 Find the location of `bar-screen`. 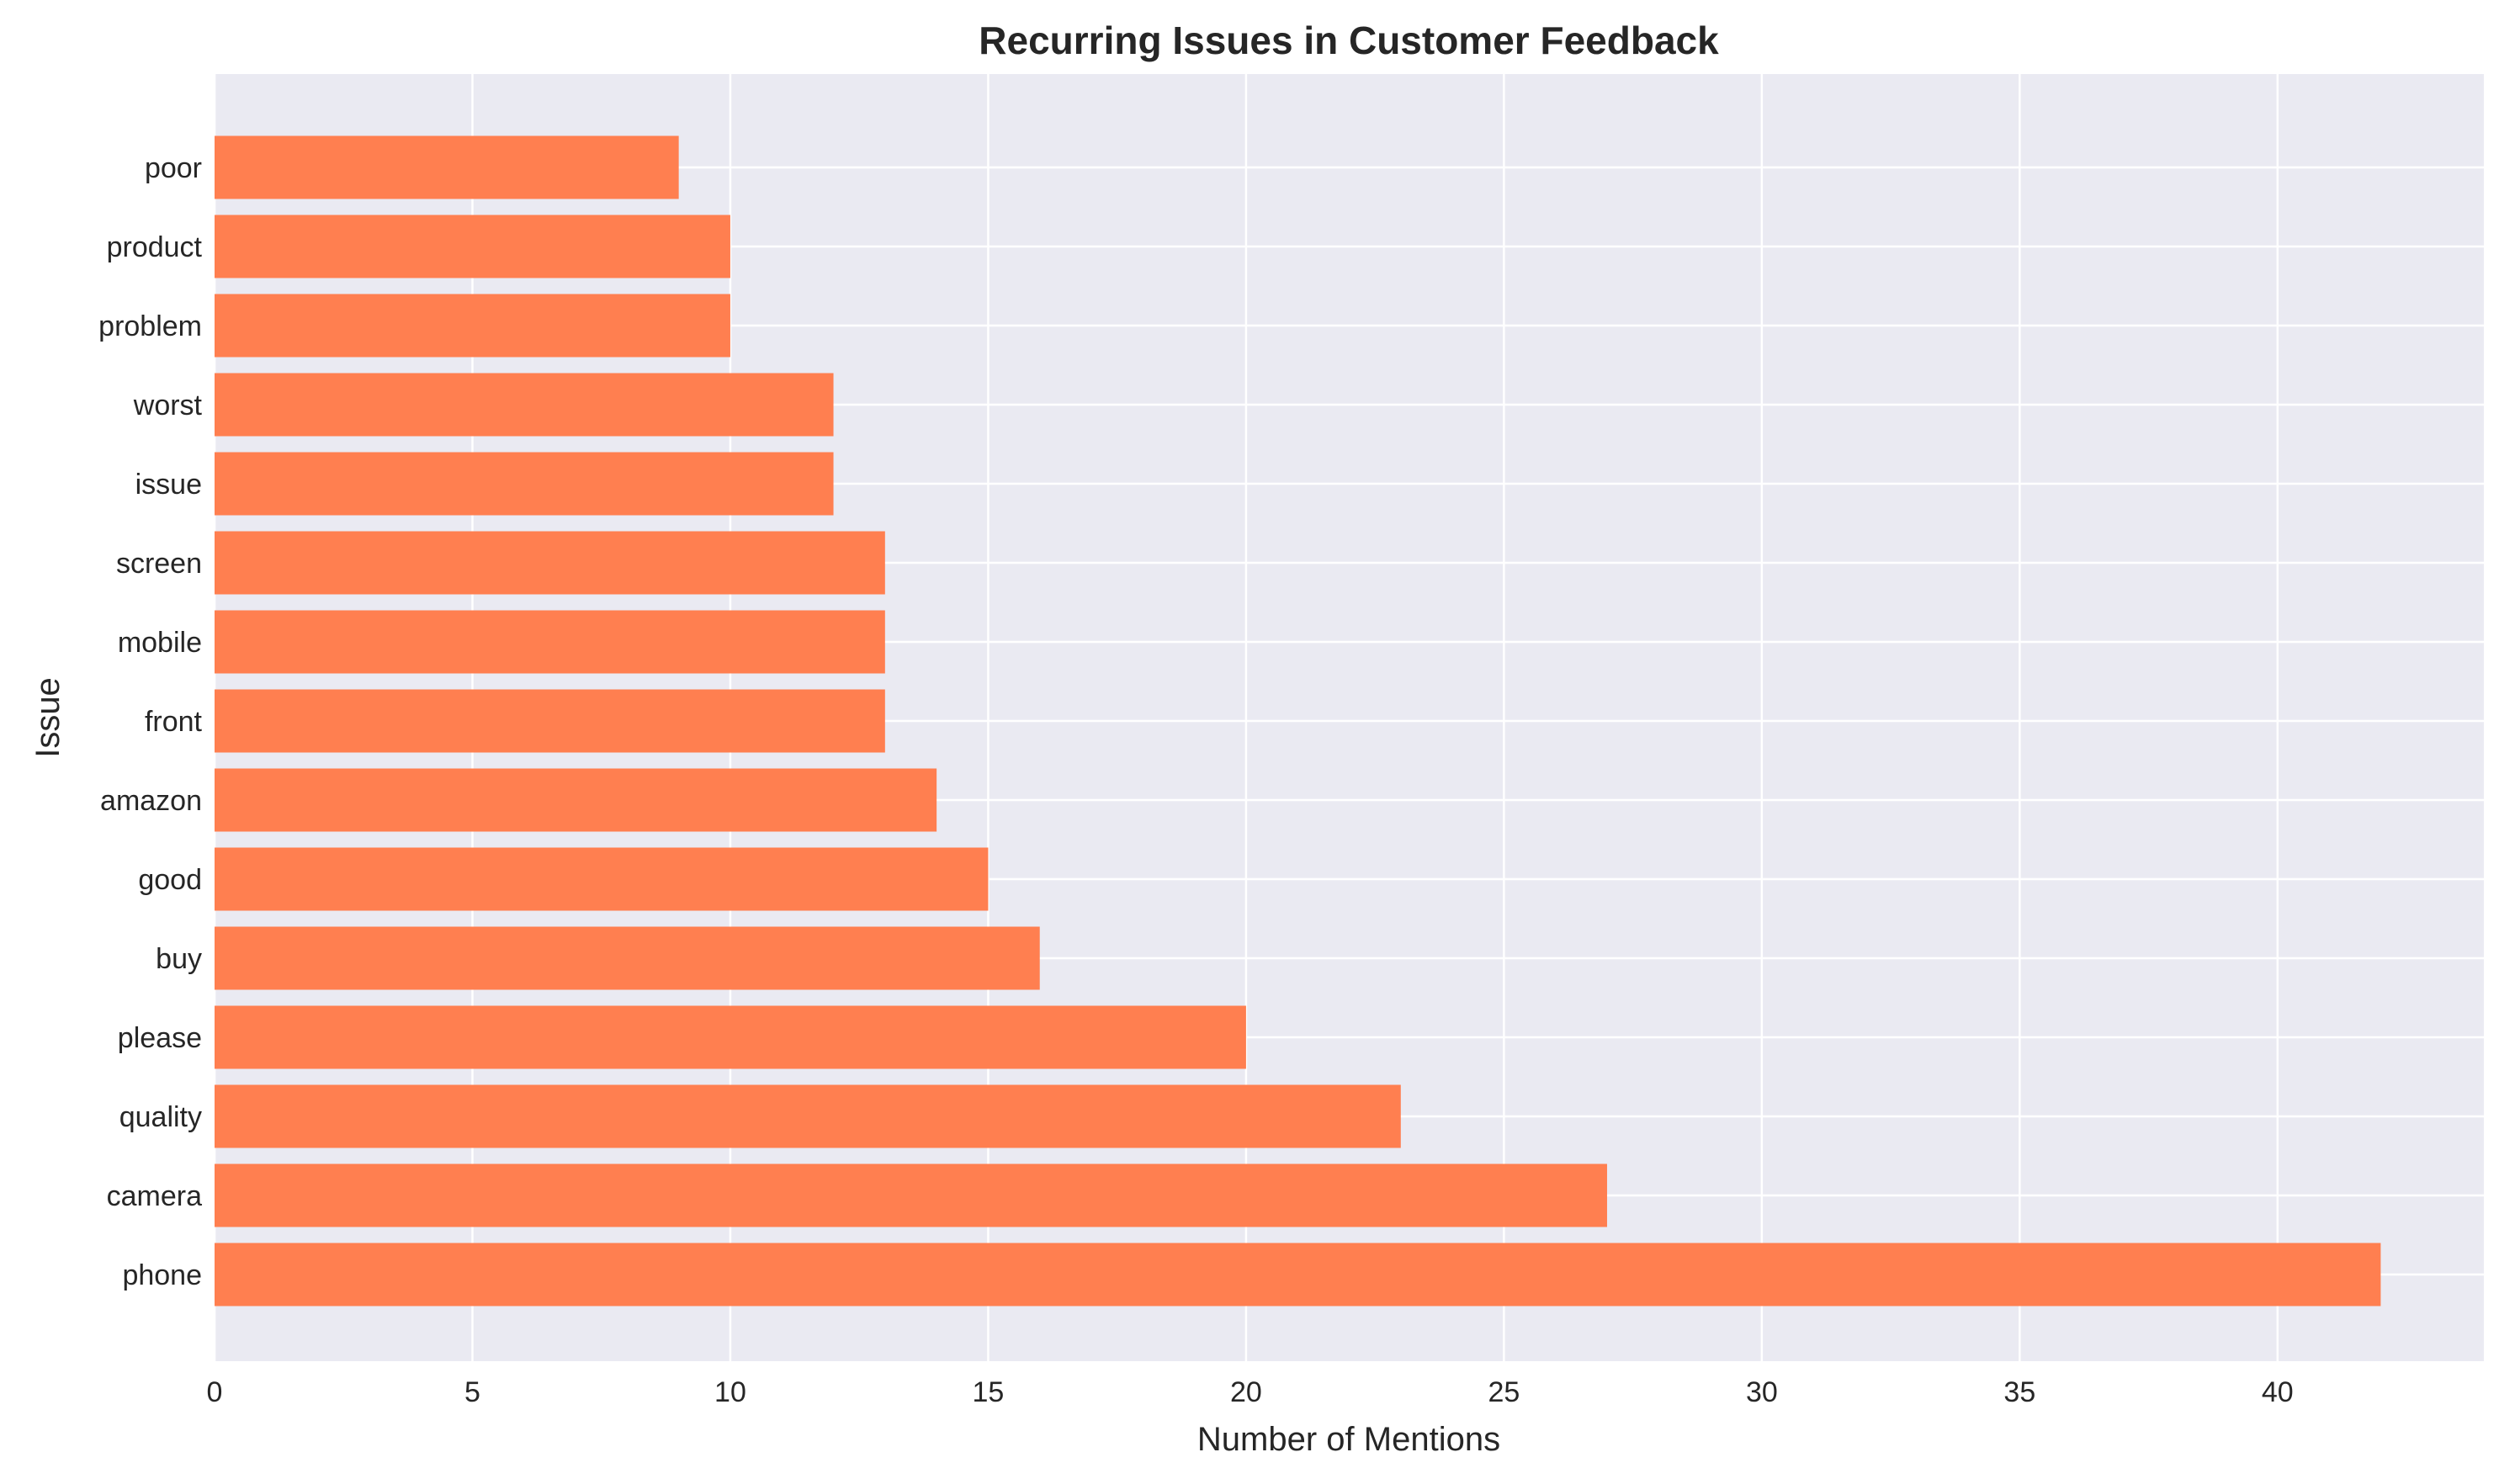

bar-screen is located at coordinates (550, 563).